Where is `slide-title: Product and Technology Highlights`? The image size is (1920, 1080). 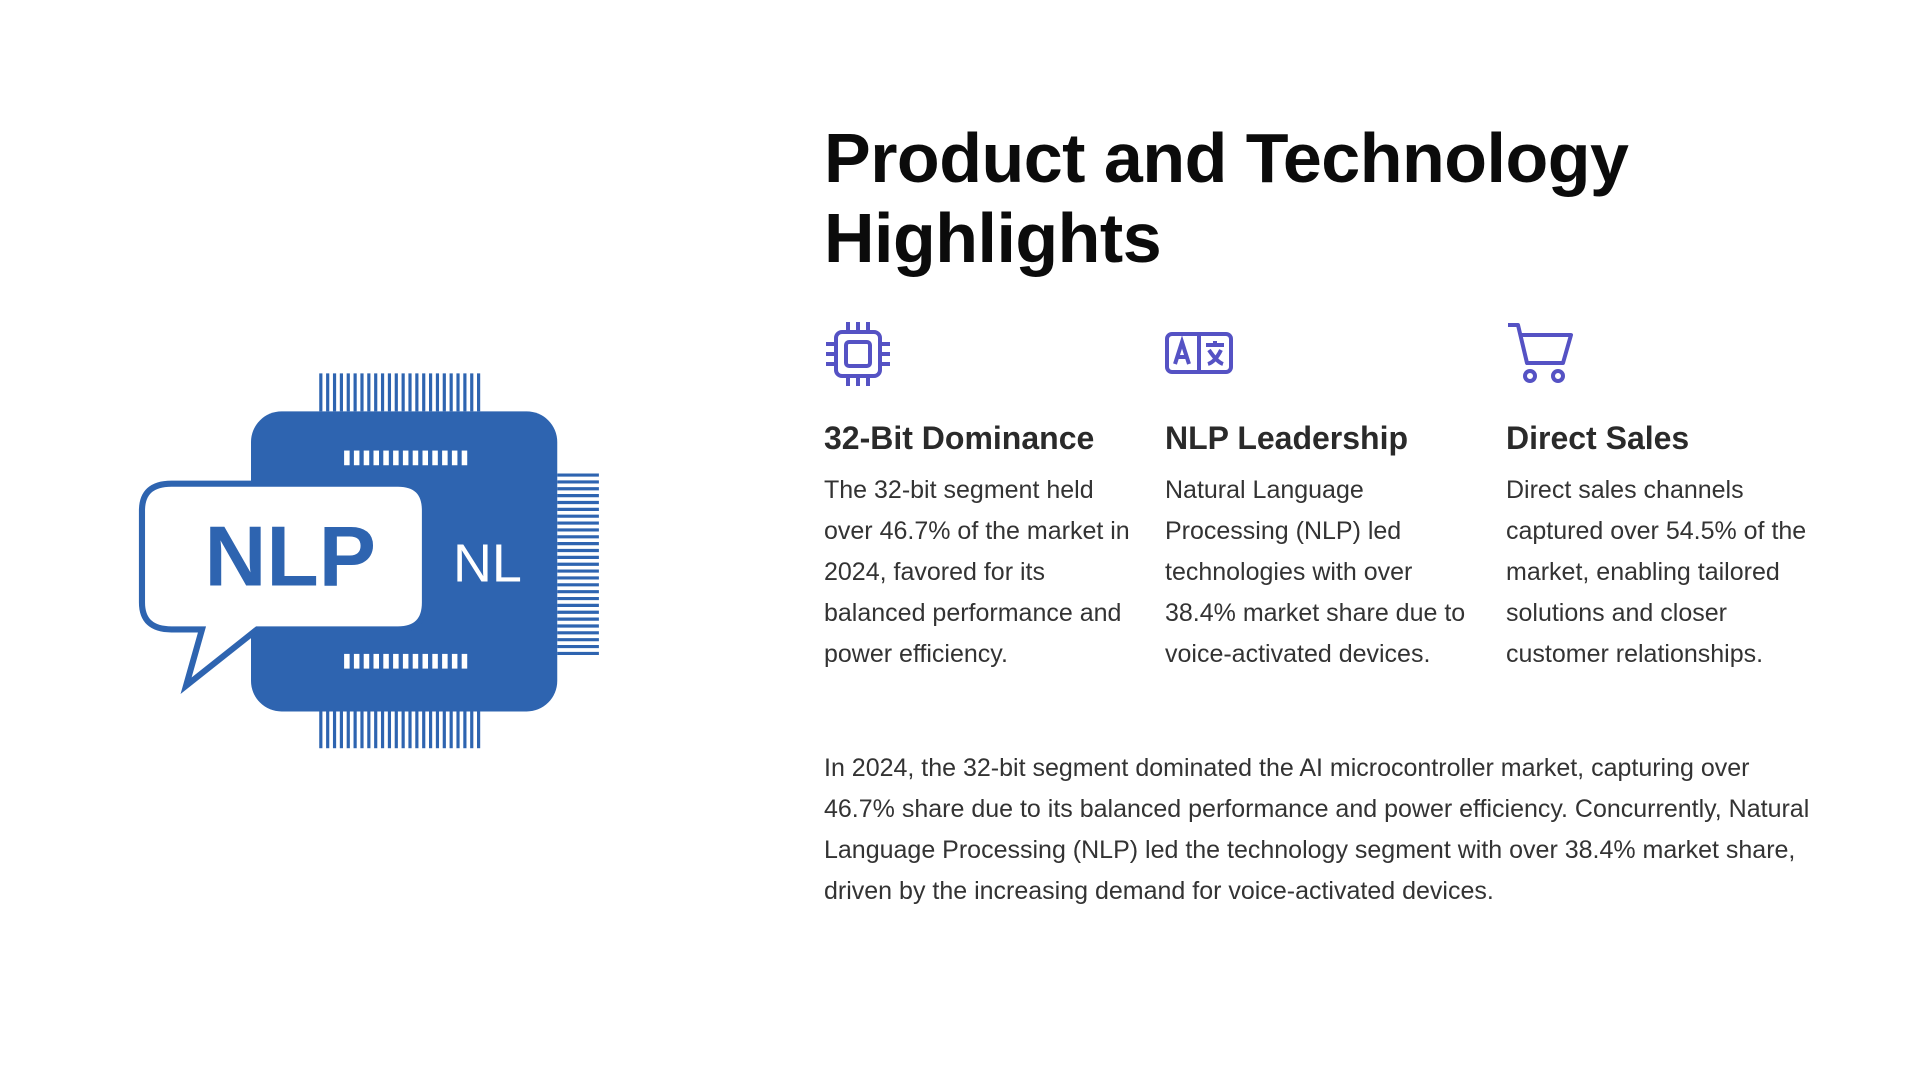 slide-title: Product and Technology Highlights is located at coordinates (1226, 198).